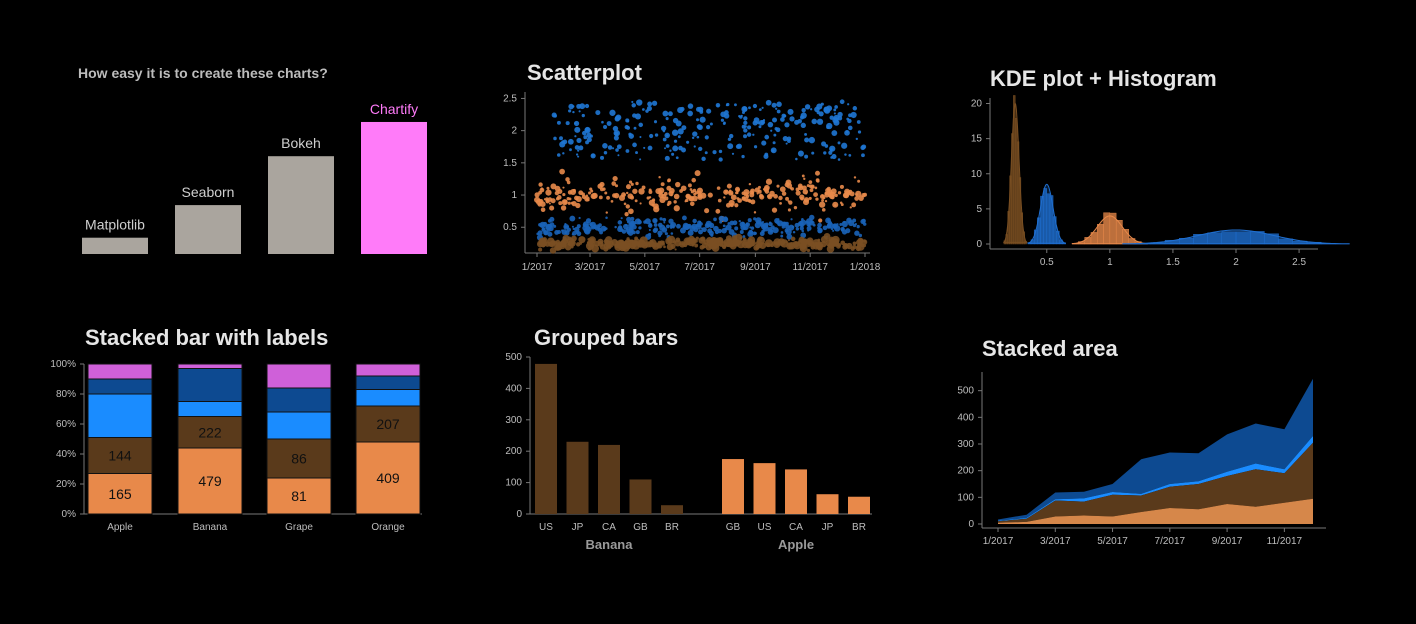 This screenshot has width=1416, height=624. I want to click on y-tick-label: 100%, so click(63, 364).